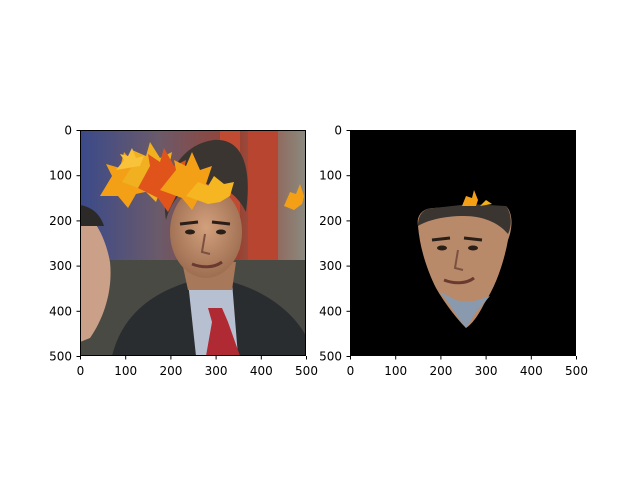 The height and width of the screenshot is (480, 640). I want to click on left-y-ticks: 0 100 200 300 400 500, so click(64, 244).